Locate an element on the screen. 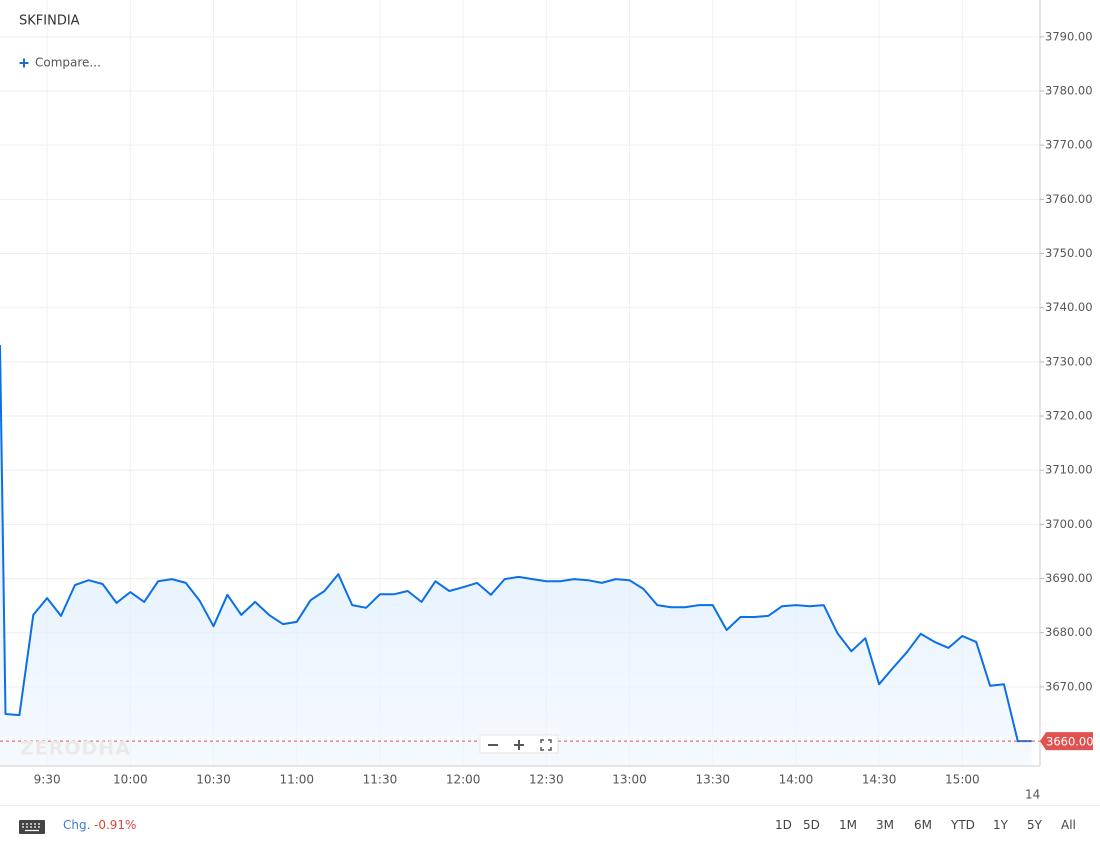  y-tick-label: 3710.00 is located at coordinates (1069, 470).